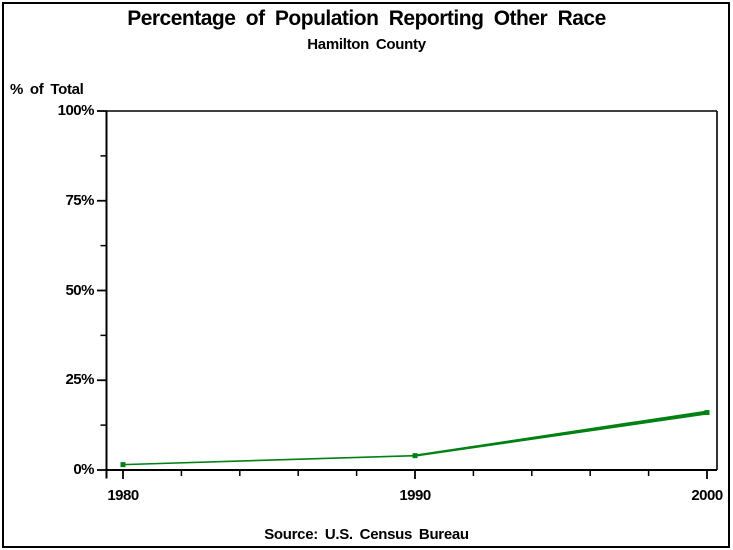 The image size is (733, 550). I want to click on y-tick-label: 50%, so click(79, 290).